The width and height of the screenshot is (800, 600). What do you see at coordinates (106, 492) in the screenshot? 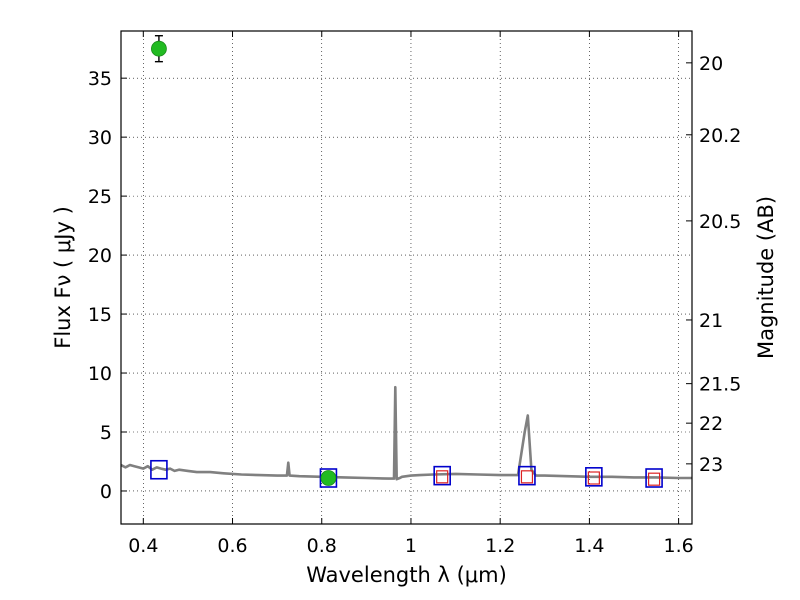
I see `y-tick-label: 0` at bounding box center [106, 492].